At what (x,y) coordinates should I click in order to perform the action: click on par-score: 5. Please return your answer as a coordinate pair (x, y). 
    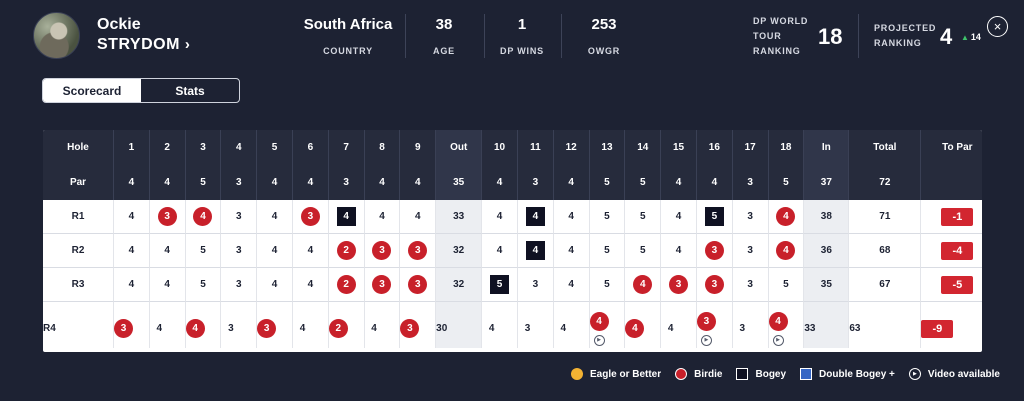
    Looking at the image, I should click on (203, 250).